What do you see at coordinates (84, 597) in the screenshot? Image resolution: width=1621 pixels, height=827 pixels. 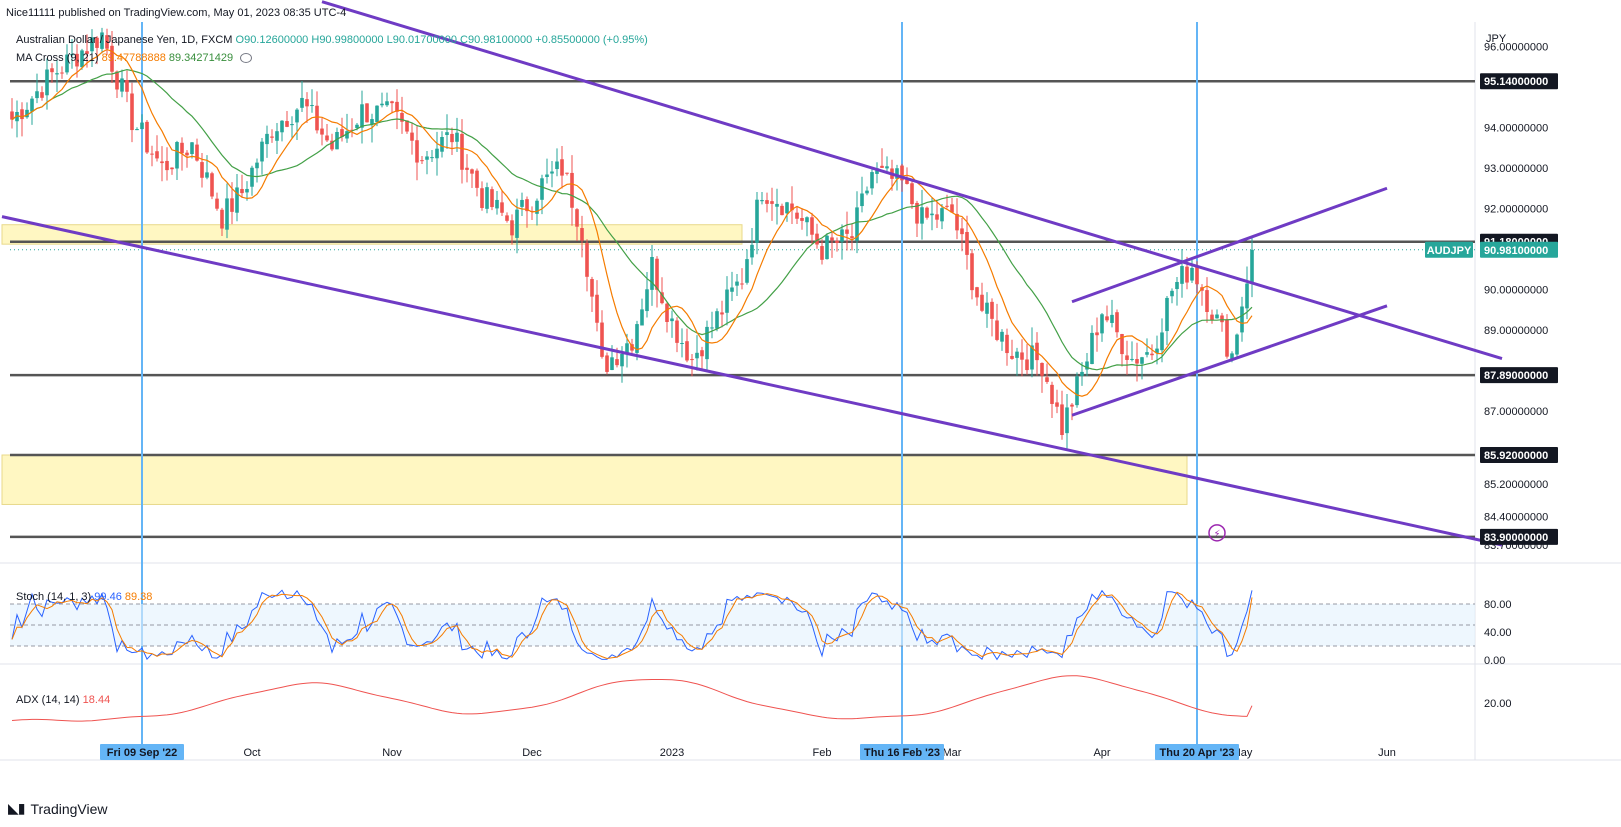 I see `stoch-legend: Stoch (14, 1, 3) 99.46 89.38` at bounding box center [84, 597].